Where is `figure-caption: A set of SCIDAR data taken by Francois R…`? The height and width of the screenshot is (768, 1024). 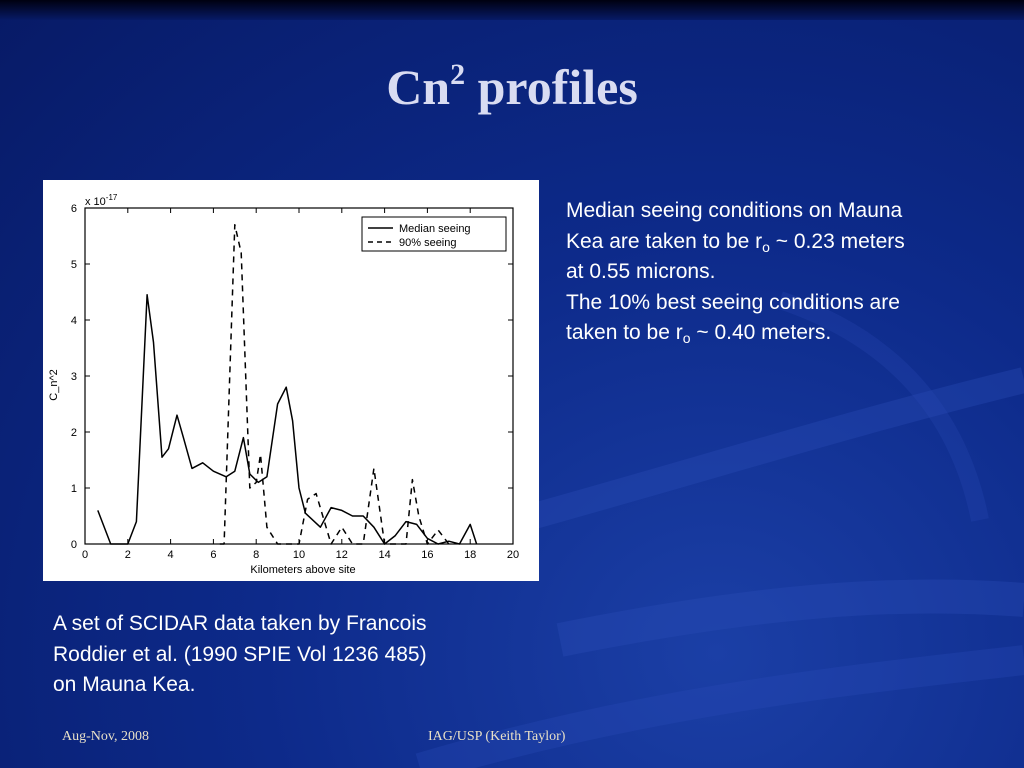
figure-caption: A set of SCIDAR data taken by Francois R… is located at coordinates (293, 655).